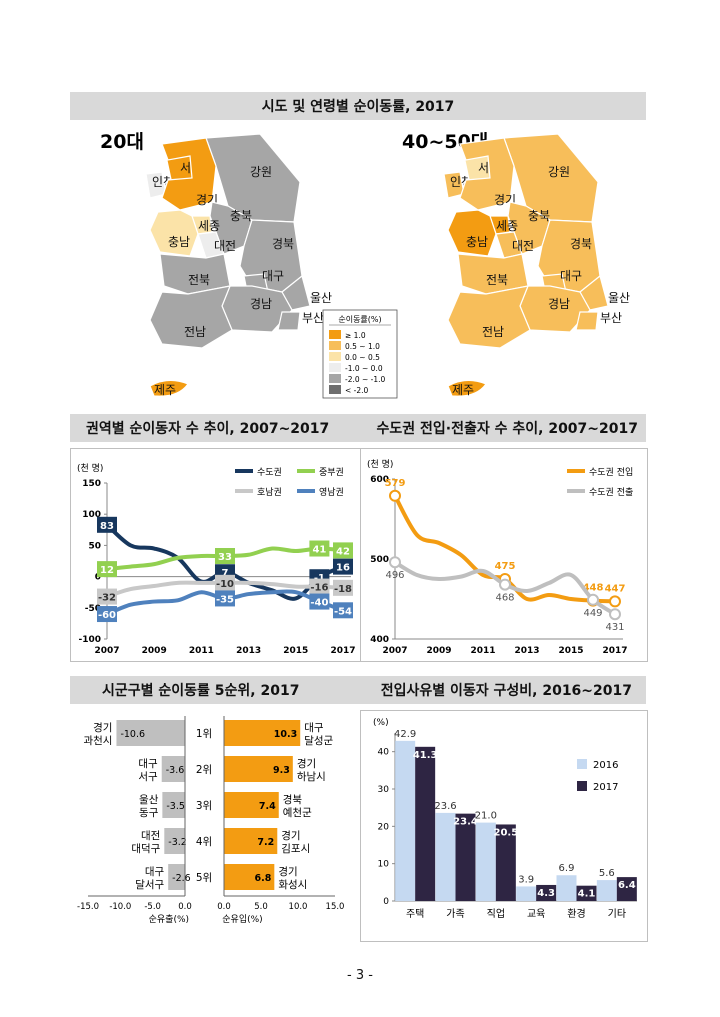  I want to click on region-label-대전: 대전, so click(225, 246).